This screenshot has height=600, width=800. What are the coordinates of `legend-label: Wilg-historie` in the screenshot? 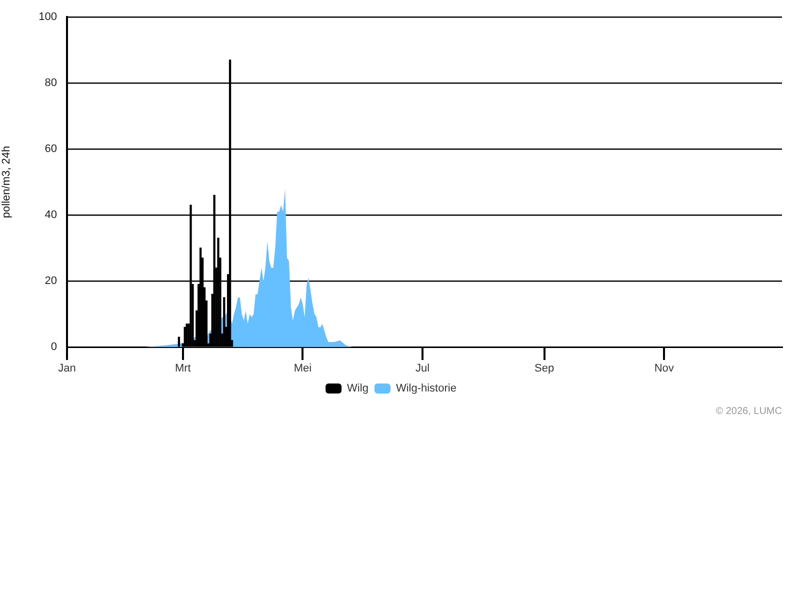 It's located at (426, 388).